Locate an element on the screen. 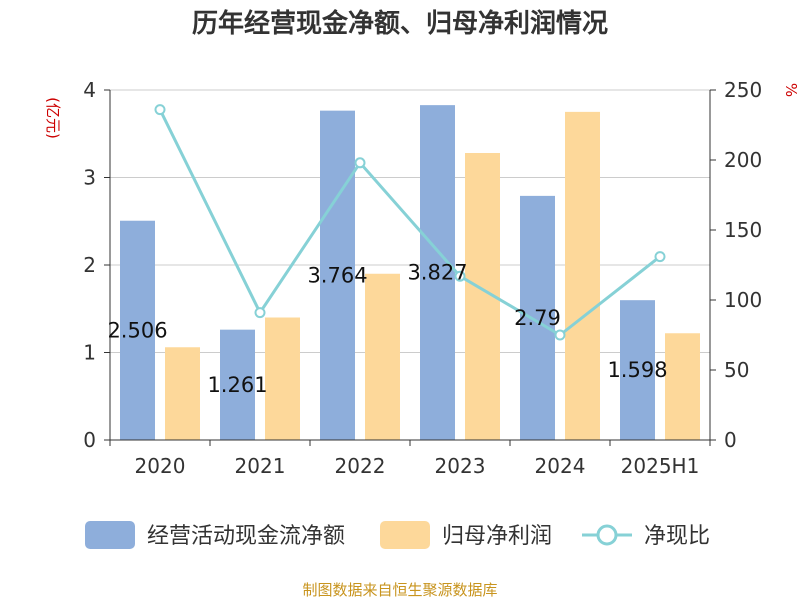 This screenshot has height=600, width=800. chart-title: 历年经营现金净额、归母净利润情况 is located at coordinates (400, 23).